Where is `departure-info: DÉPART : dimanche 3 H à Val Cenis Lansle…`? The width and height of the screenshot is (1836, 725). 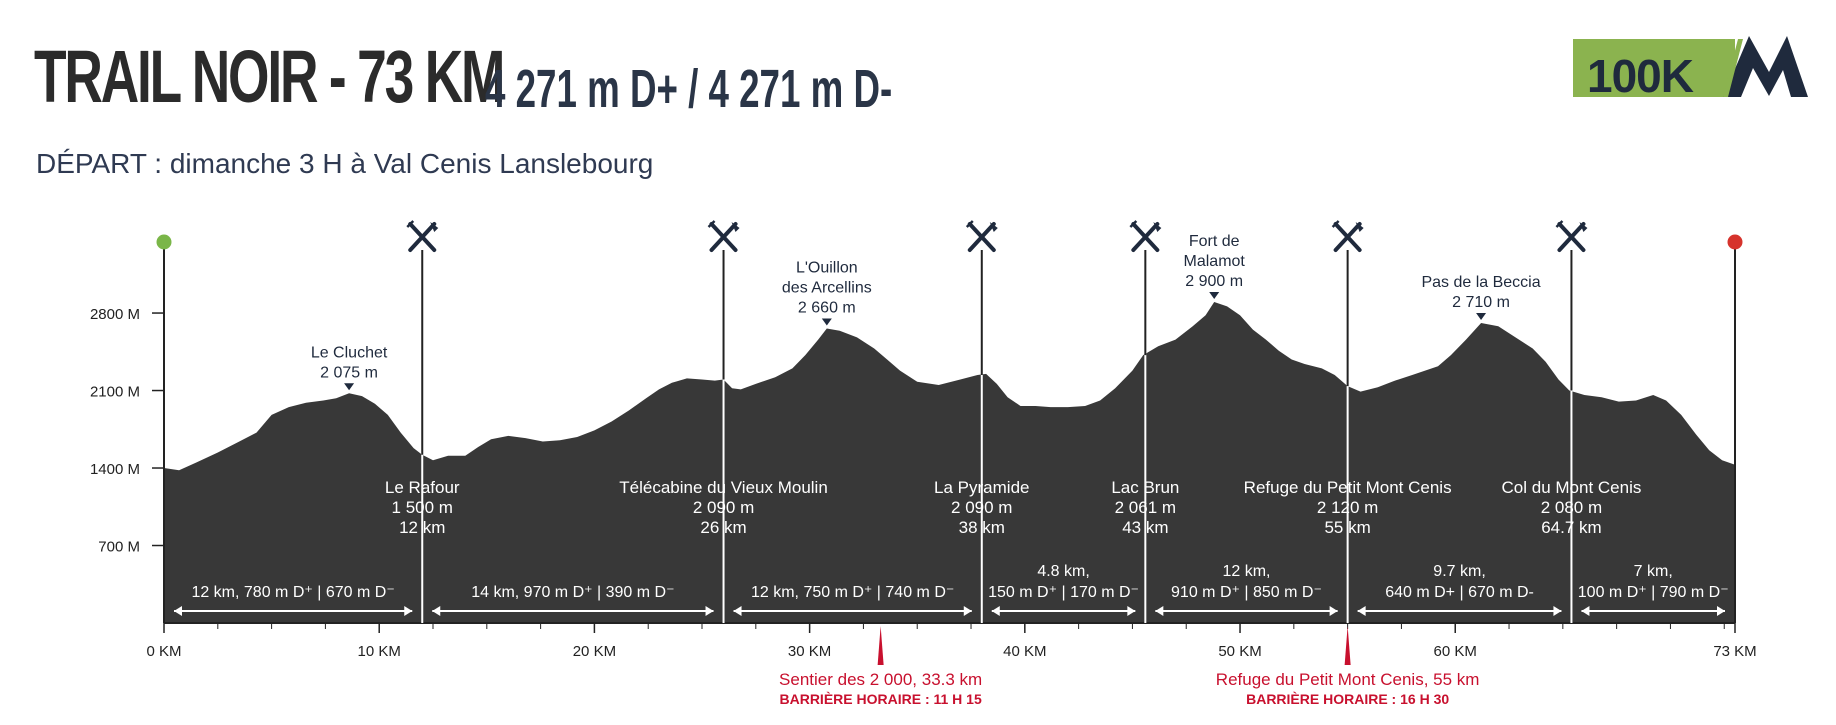
departure-info: DÉPART : dimanche 3 H à Val Cenis Lansle… is located at coordinates (345, 163).